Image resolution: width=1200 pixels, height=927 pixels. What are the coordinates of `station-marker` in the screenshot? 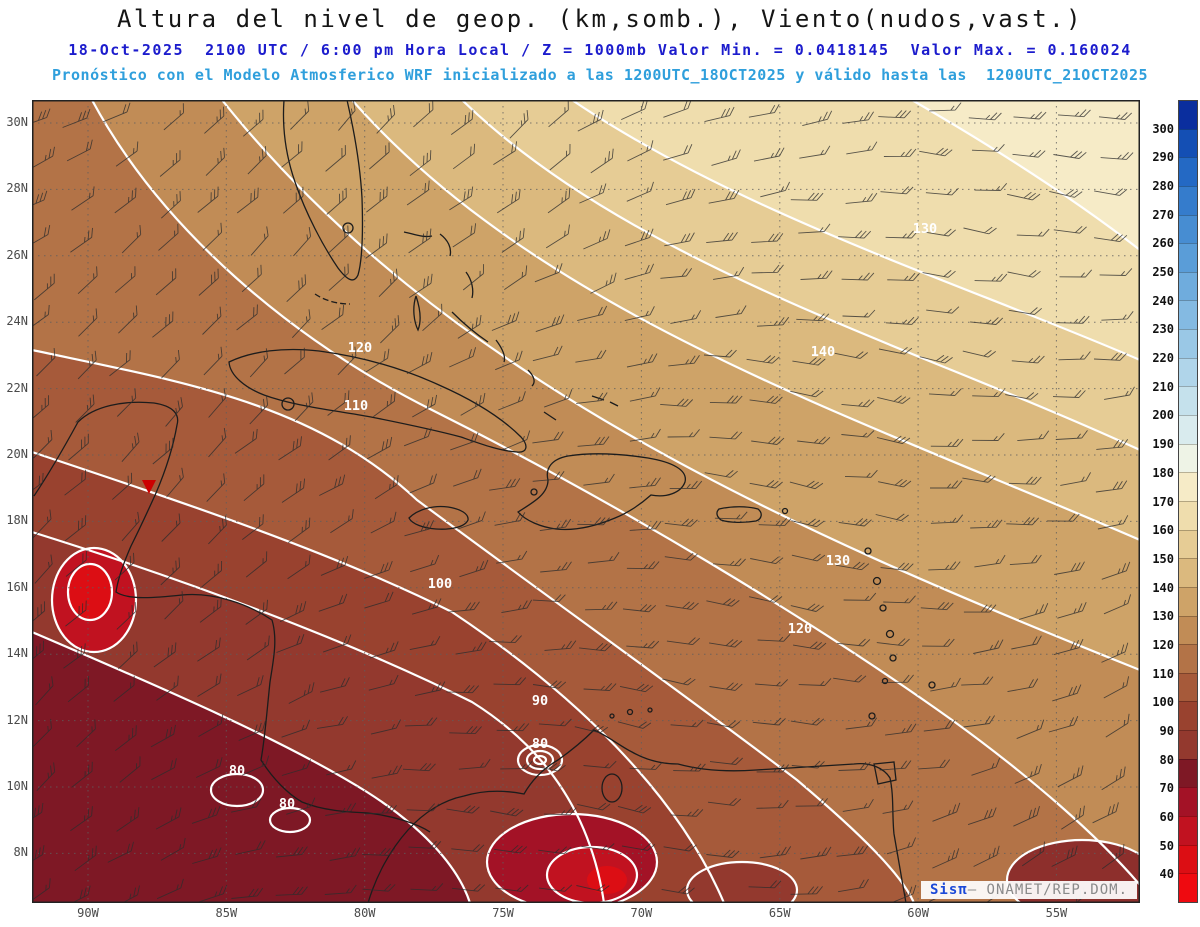 It's located at (149, 487).